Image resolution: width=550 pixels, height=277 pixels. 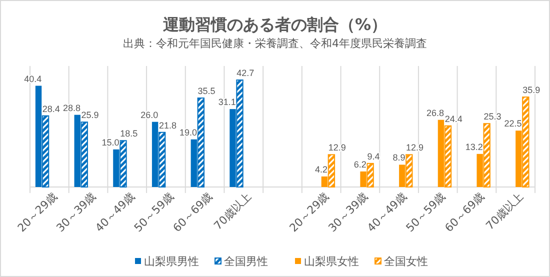 I want to click on data-label: 28.4, so click(x=51, y=109).